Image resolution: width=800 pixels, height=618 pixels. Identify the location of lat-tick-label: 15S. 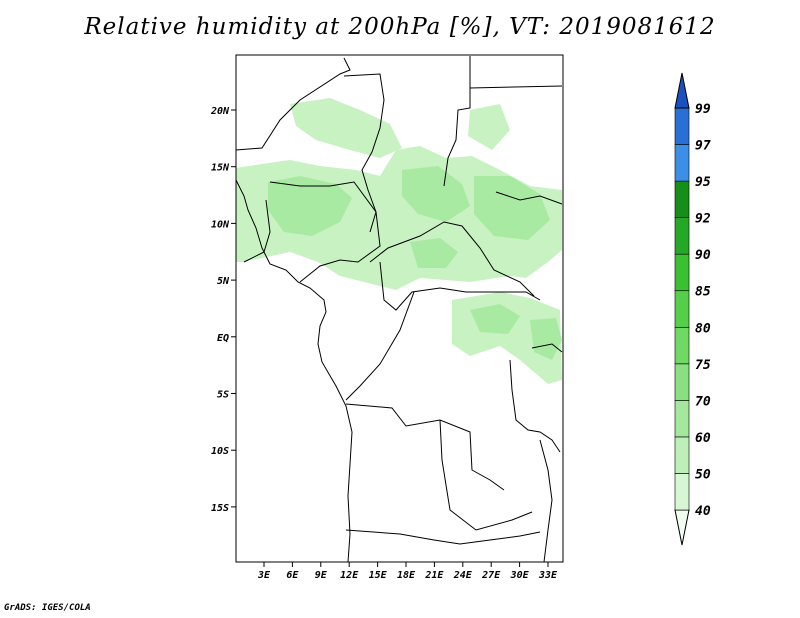
(220, 508).